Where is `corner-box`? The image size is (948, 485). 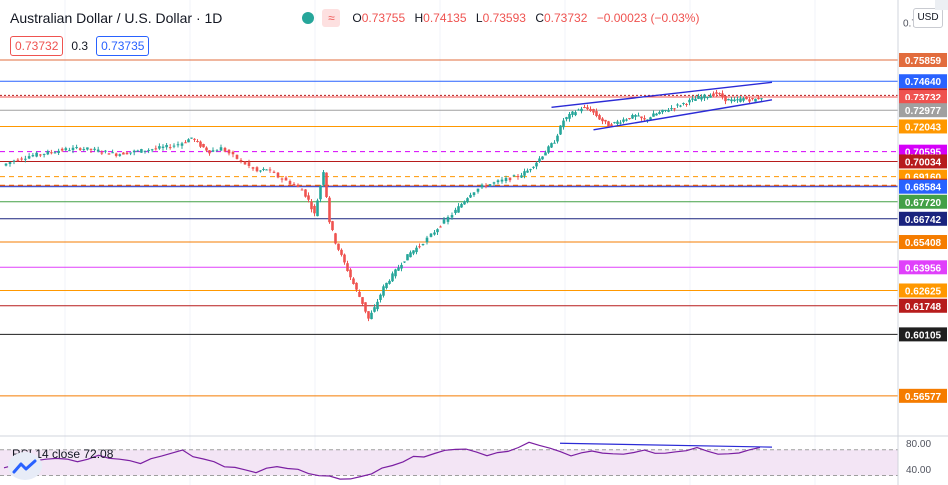 corner-box is located at coordinates (941, 5).